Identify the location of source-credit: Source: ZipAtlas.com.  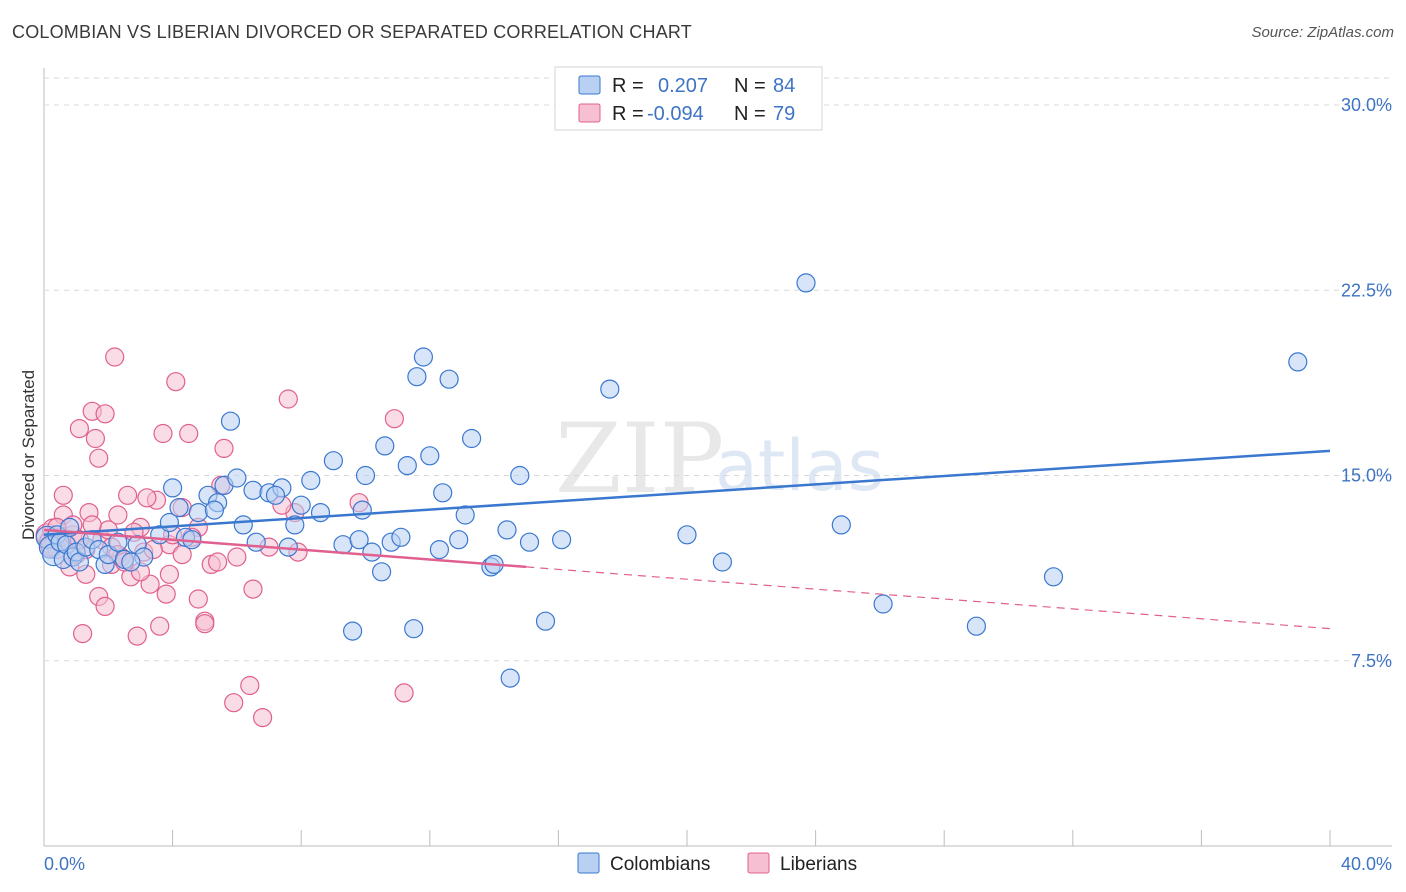
(1322, 32).